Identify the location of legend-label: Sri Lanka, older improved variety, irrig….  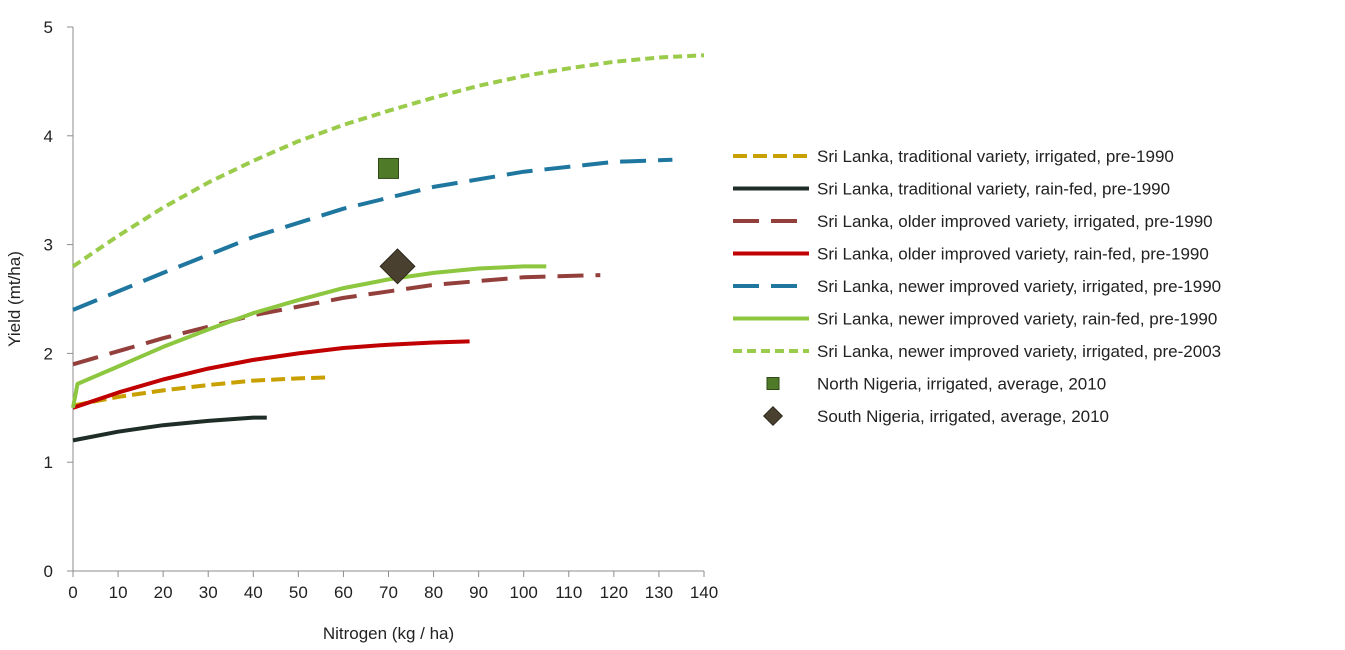
(1015, 221).